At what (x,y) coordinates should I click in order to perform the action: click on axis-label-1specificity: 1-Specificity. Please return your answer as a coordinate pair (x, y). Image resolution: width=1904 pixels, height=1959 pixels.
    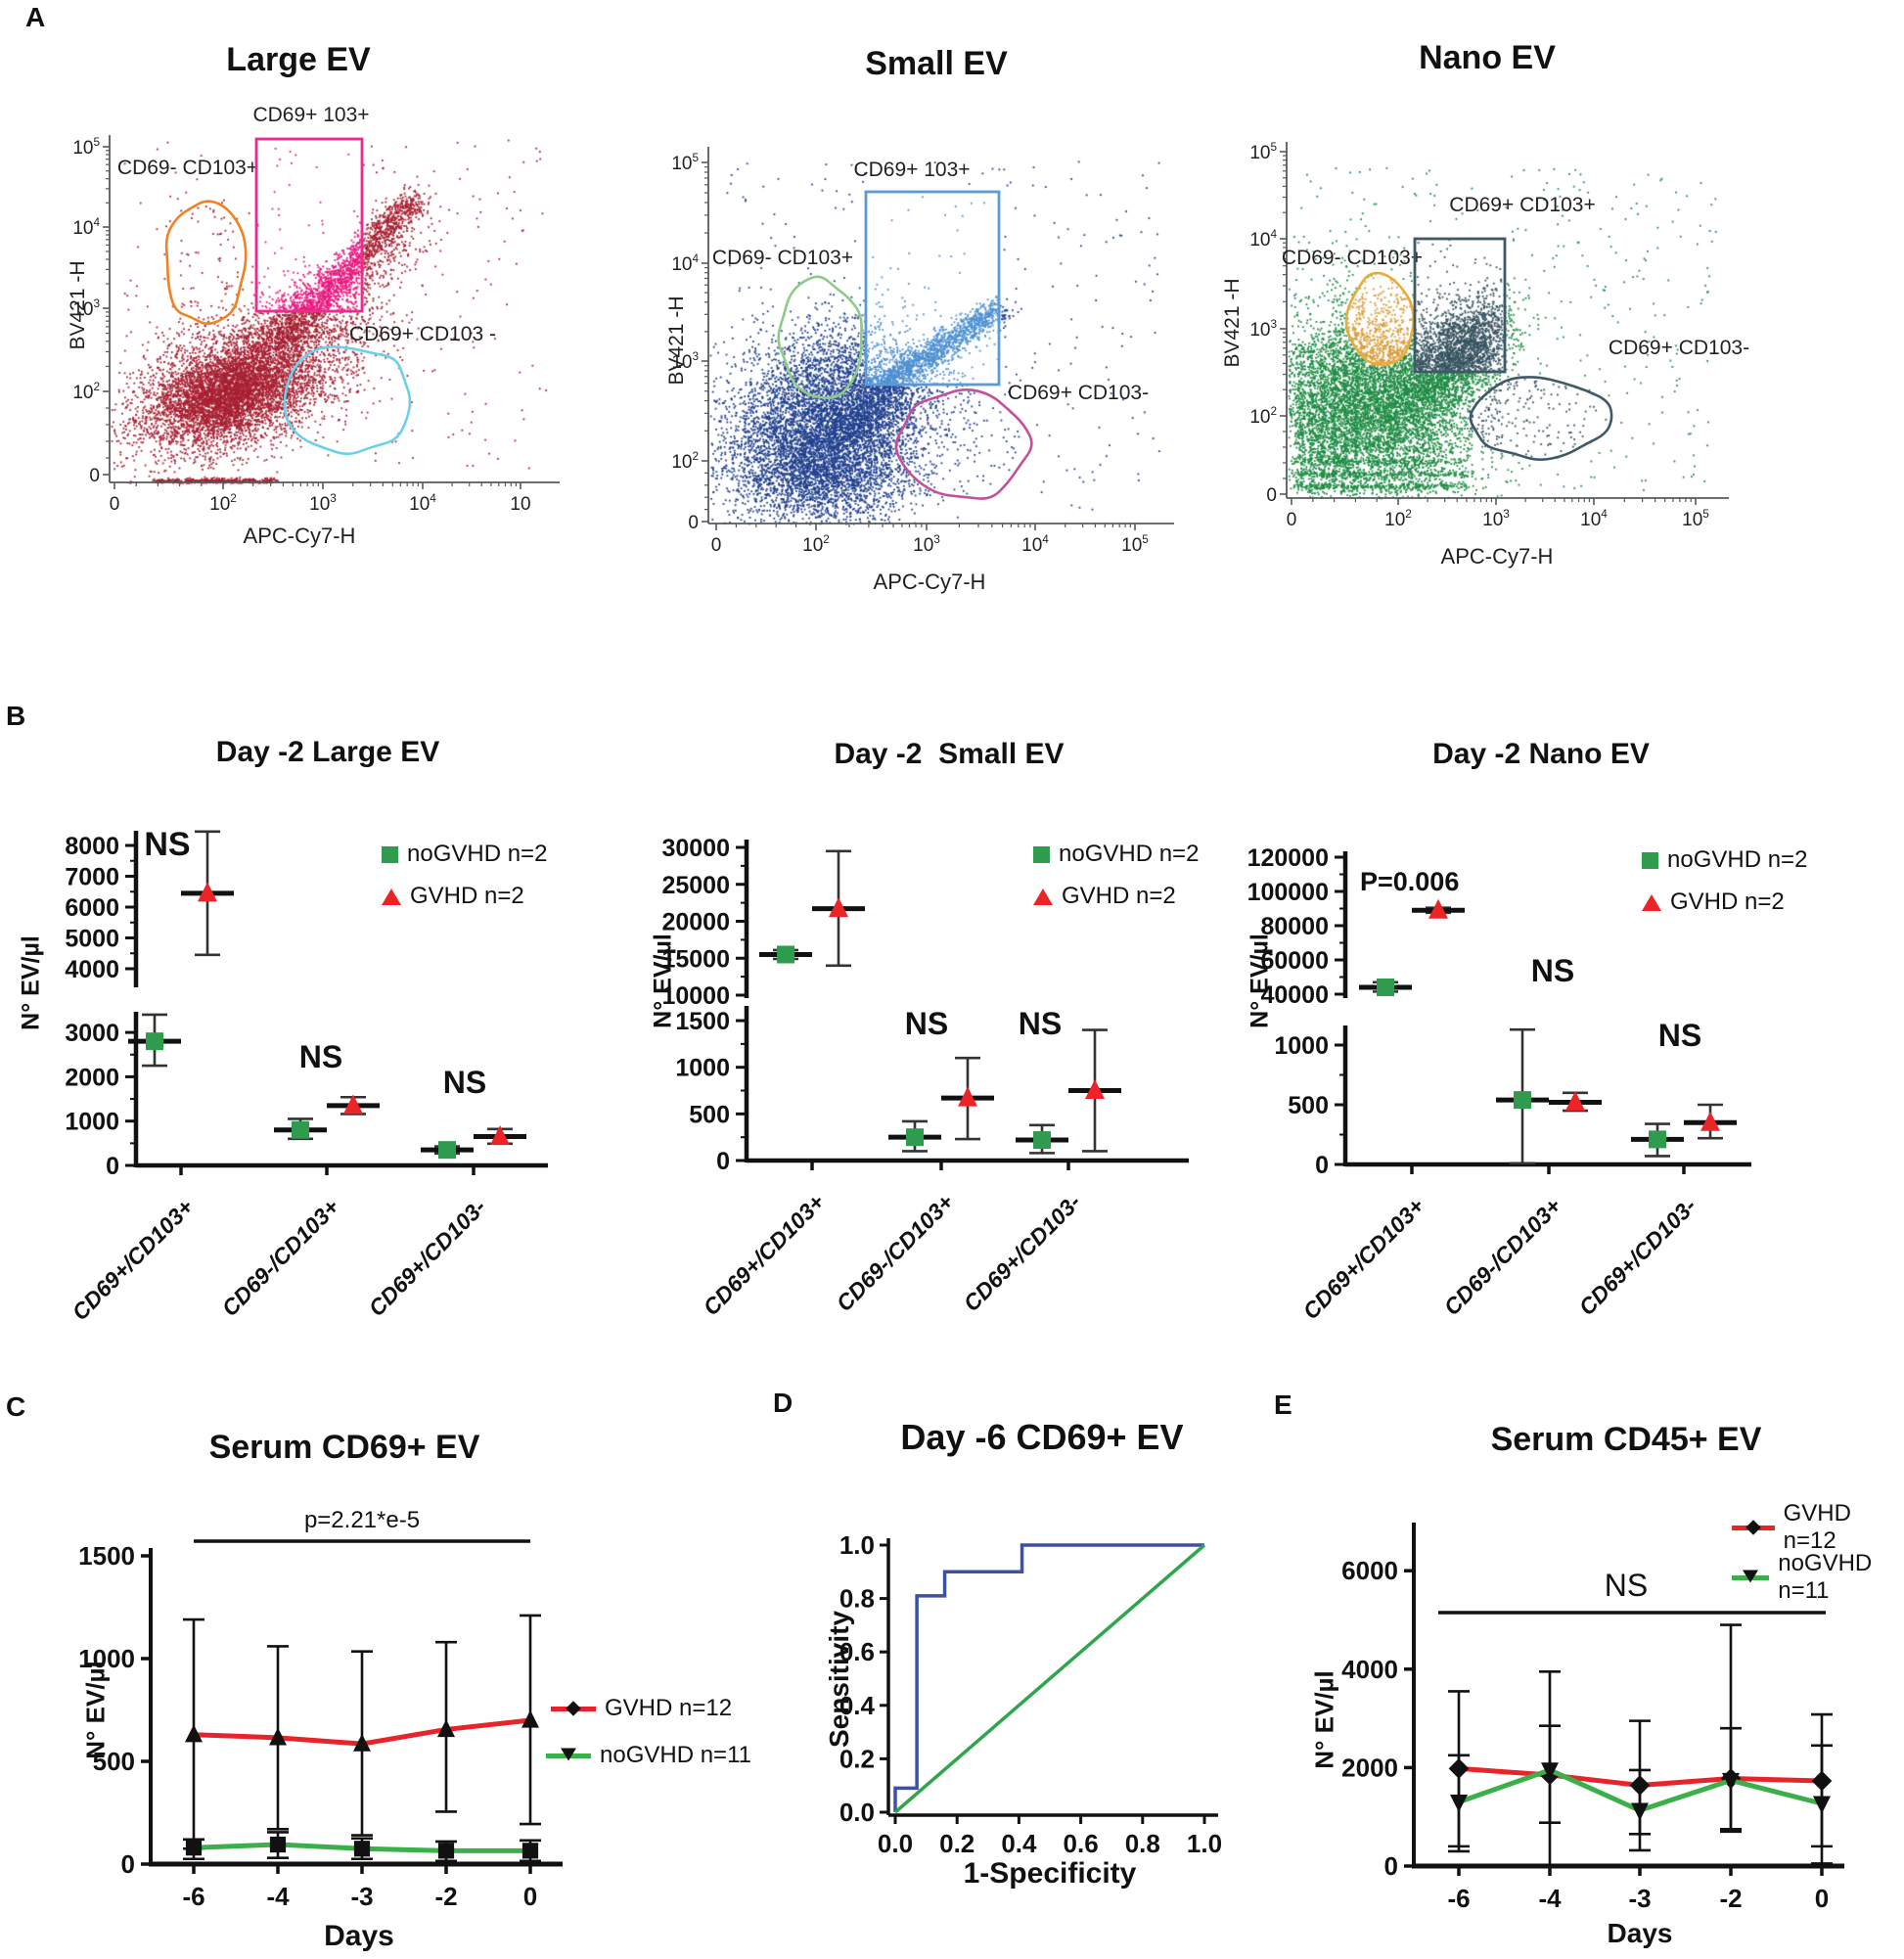
    Looking at the image, I should click on (1050, 1874).